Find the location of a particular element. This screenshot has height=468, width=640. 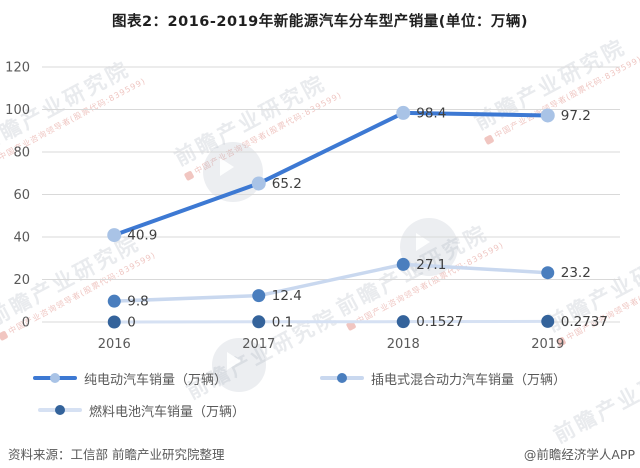

y-axis-tick-label: 120 is located at coordinates (17, 68).